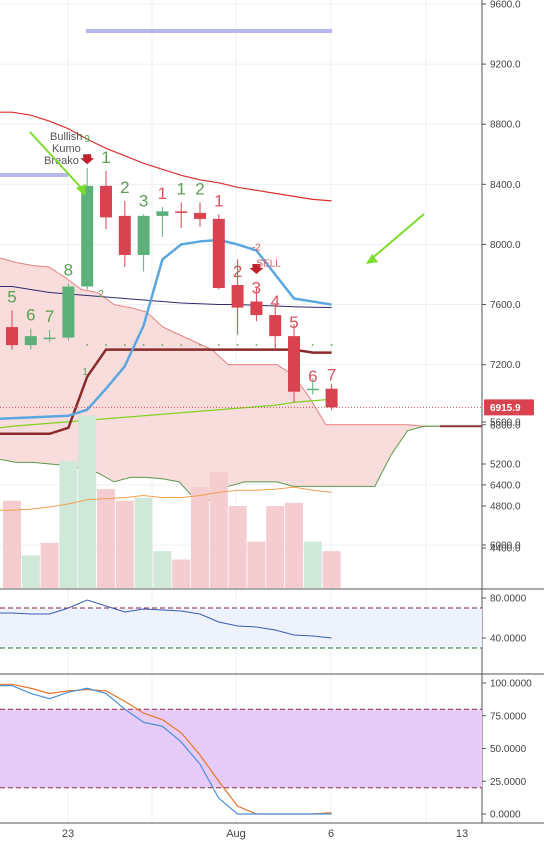 The image size is (544, 846). I want to click on volume-tick-label: 5200.0, so click(505, 465).